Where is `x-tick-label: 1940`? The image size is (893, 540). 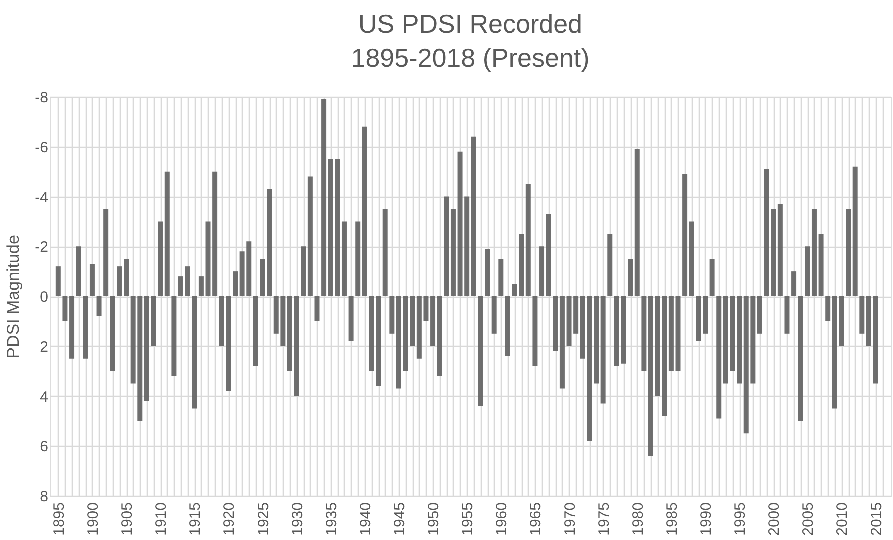
x-tick-label: 1940 is located at coordinates (365, 519).